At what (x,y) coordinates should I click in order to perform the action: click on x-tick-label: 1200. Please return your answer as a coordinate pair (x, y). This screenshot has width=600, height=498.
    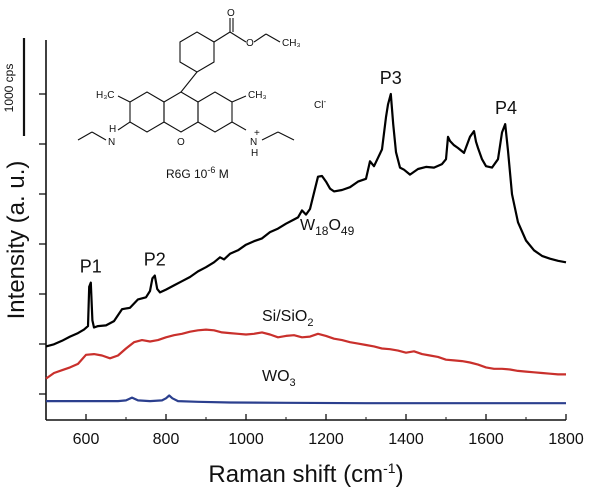
    Looking at the image, I should click on (326, 439).